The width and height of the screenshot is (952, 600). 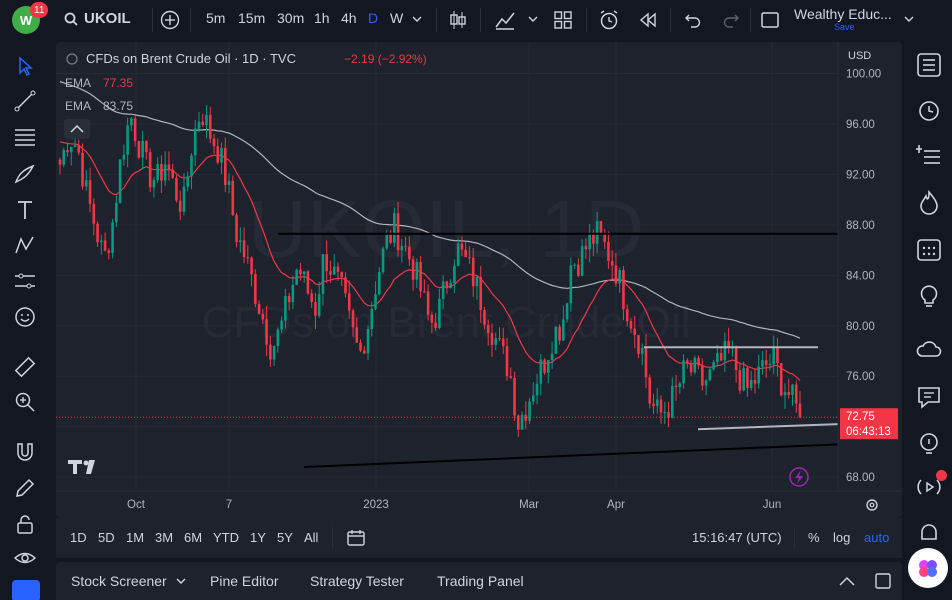 What do you see at coordinates (78, 537) in the screenshot?
I see `range-1d: 1D` at bounding box center [78, 537].